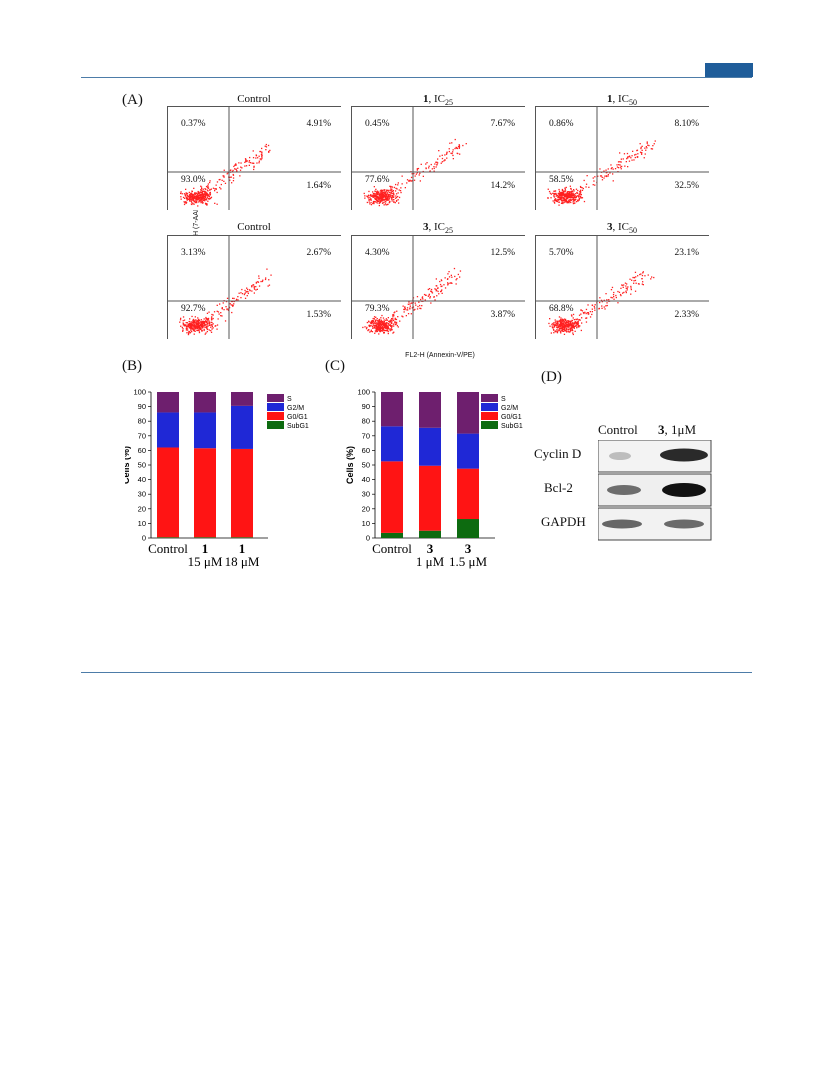 The height and width of the screenshot is (1091, 833). Describe the element at coordinates (438, 100) in the screenshot. I see `flow-plot-title: 1, IC25` at that location.